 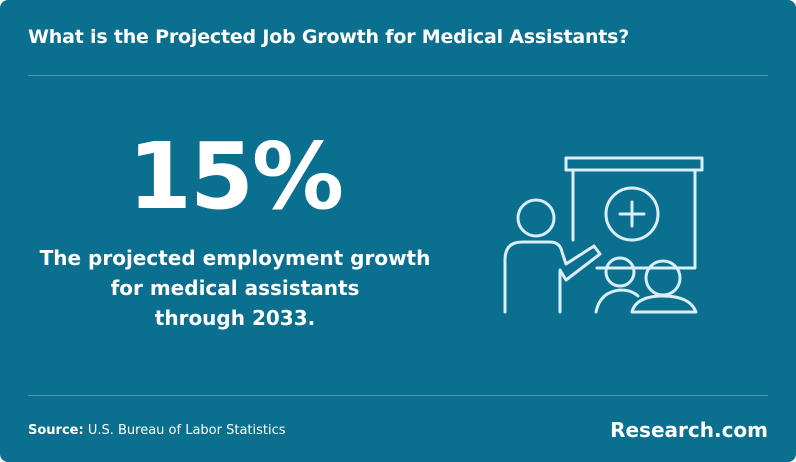 I want to click on description-line: for medical assistants, so click(x=235, y=288).